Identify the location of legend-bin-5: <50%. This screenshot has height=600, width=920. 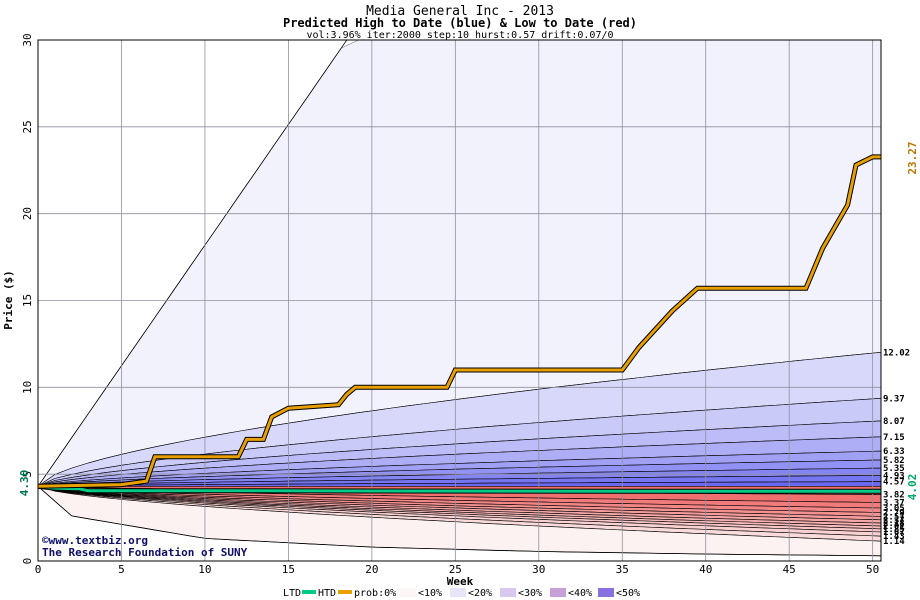
(628, 593).